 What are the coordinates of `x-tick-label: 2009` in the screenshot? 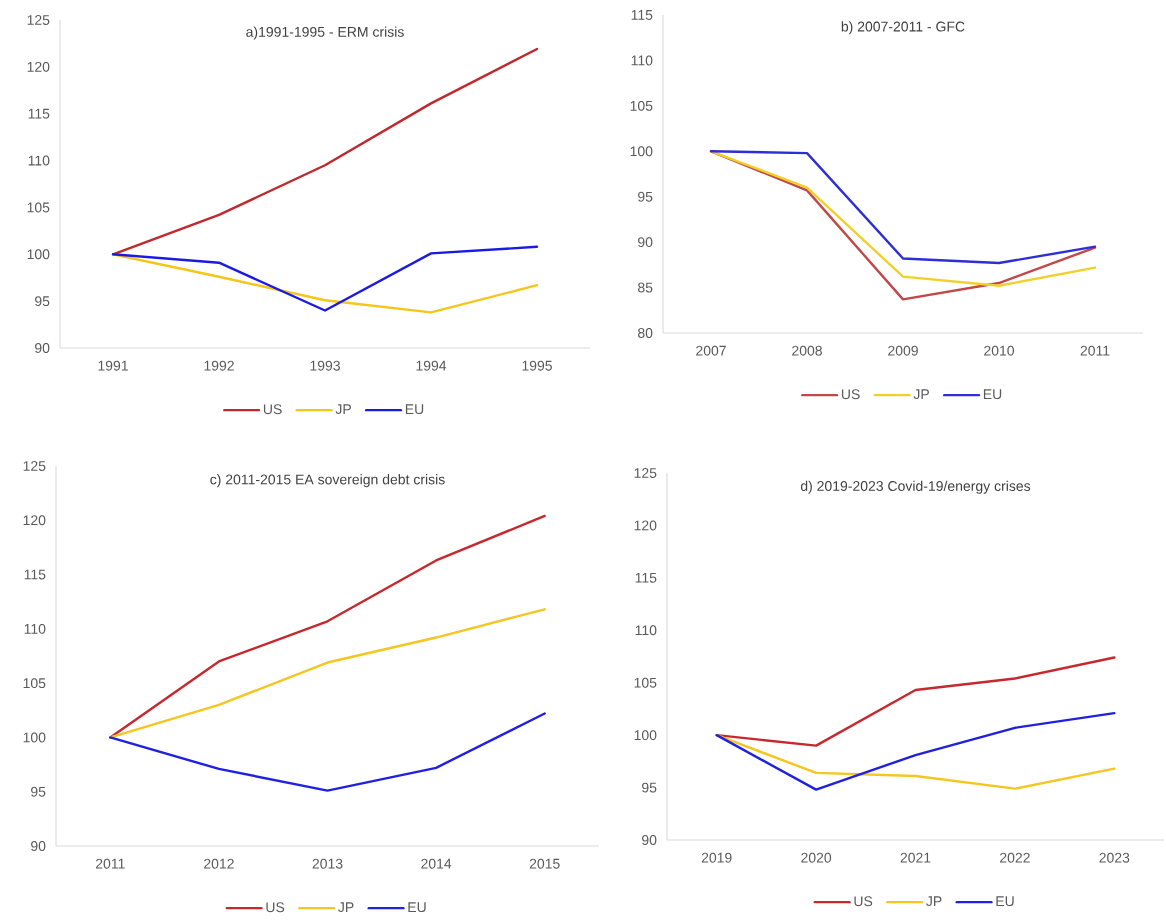 It's located at (903, 350).